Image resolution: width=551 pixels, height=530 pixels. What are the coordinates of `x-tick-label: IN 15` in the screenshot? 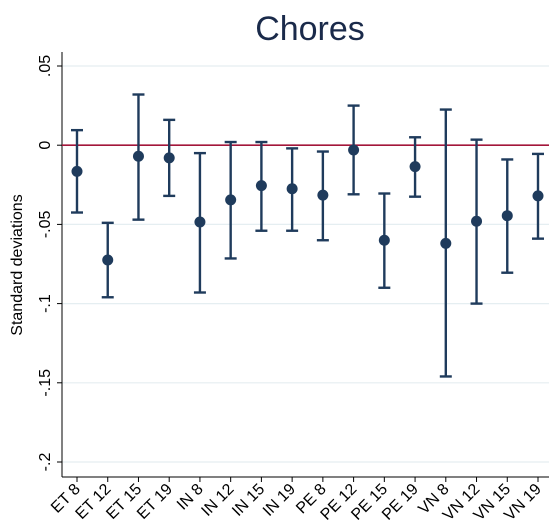 It's located at (248, 500).